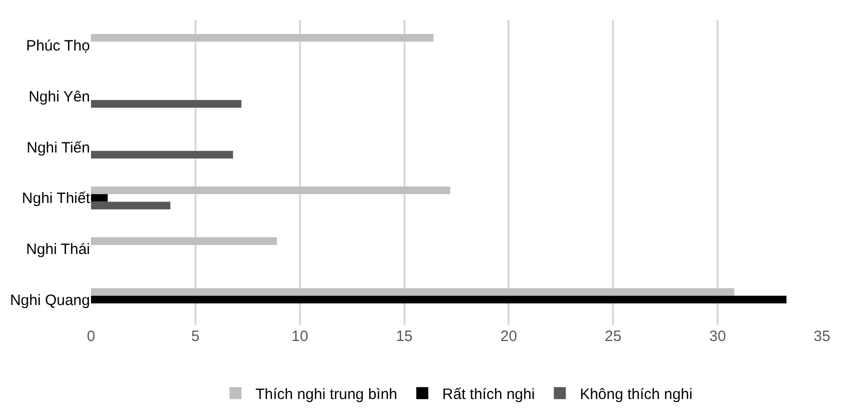 This screenshot has height=420, width=848. What do you see at coordinates (195, 336) in the screenshot?
I see `x-tick-label: 5` at bounding box center [195, 336].